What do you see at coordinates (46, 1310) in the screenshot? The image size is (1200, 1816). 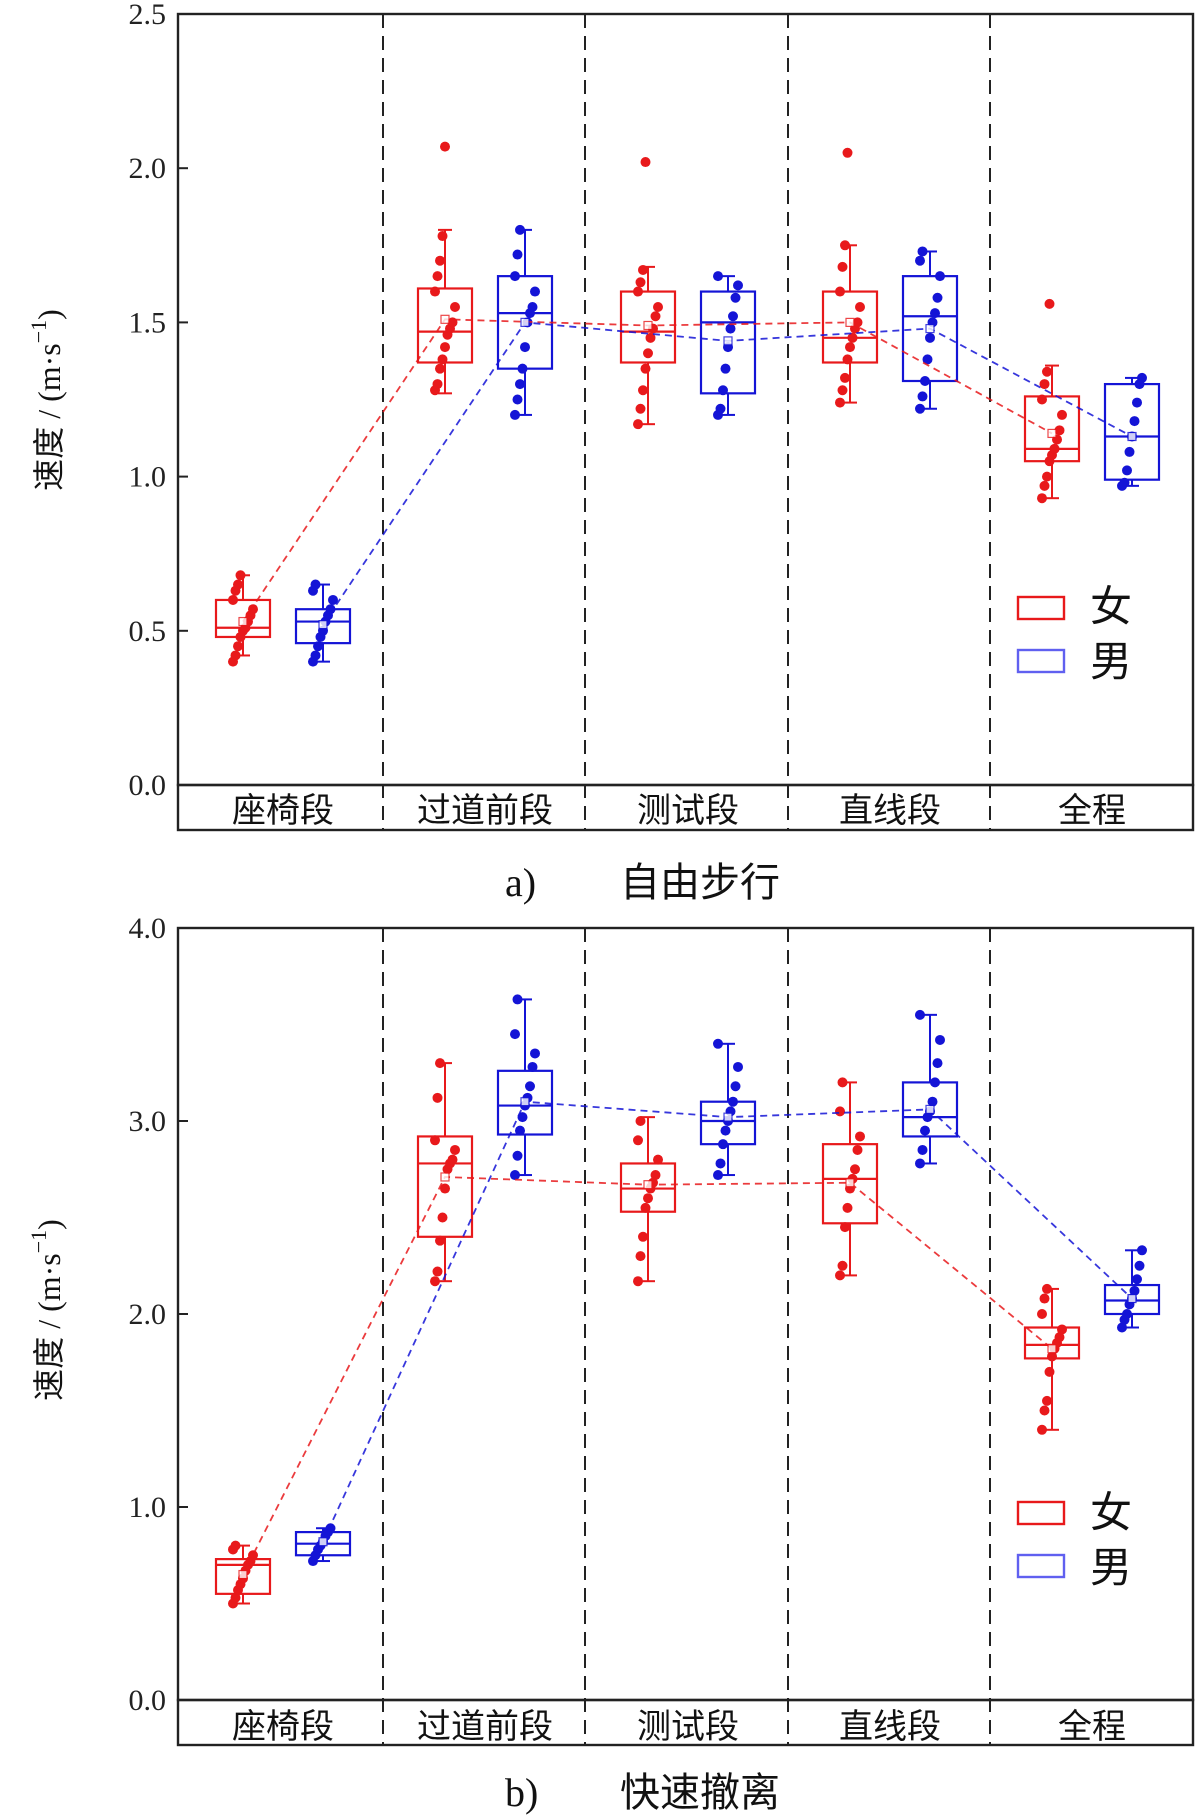 I see `y-axis-label: 速度 / (m·s−1)` at bounding box center [46, 1310].